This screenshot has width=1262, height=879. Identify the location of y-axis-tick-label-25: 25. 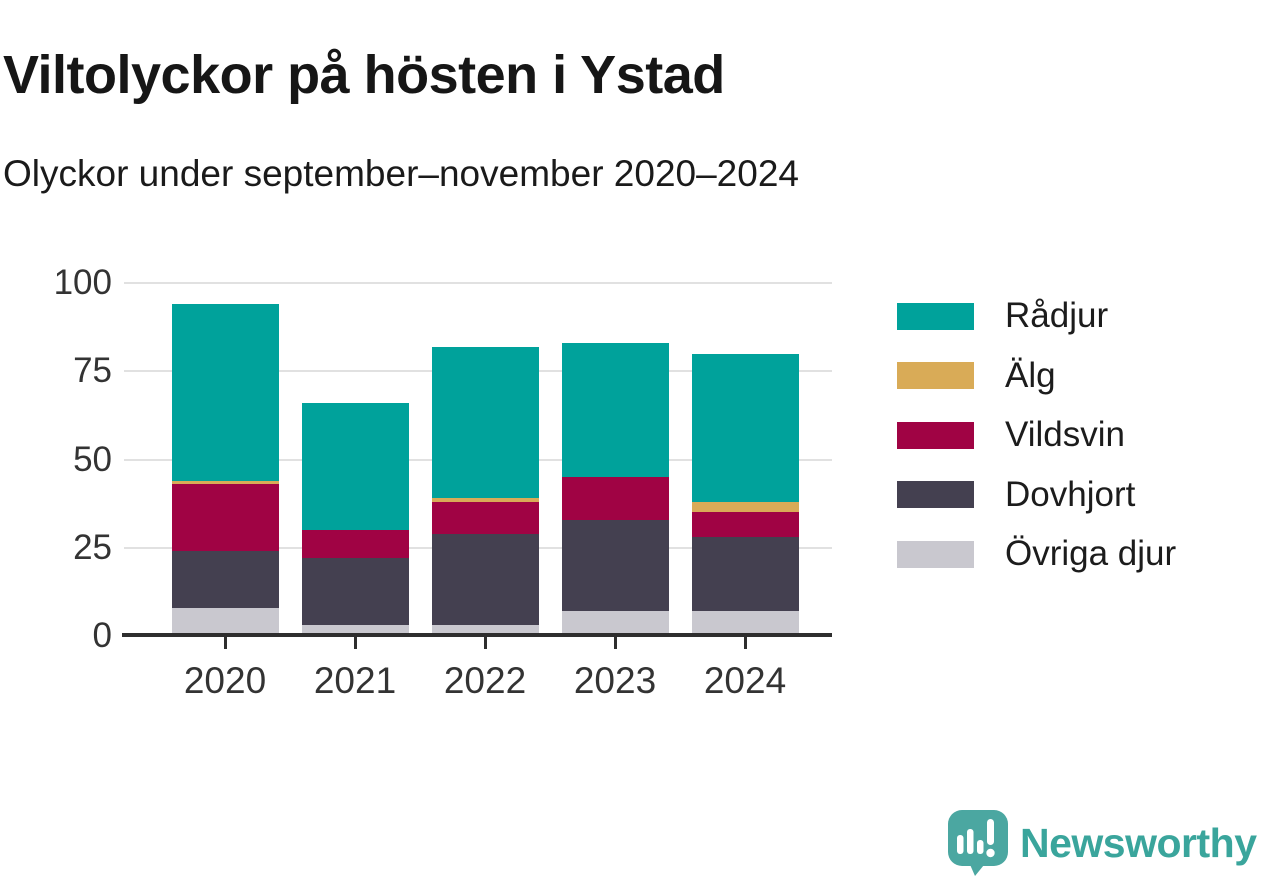
(92, 547).